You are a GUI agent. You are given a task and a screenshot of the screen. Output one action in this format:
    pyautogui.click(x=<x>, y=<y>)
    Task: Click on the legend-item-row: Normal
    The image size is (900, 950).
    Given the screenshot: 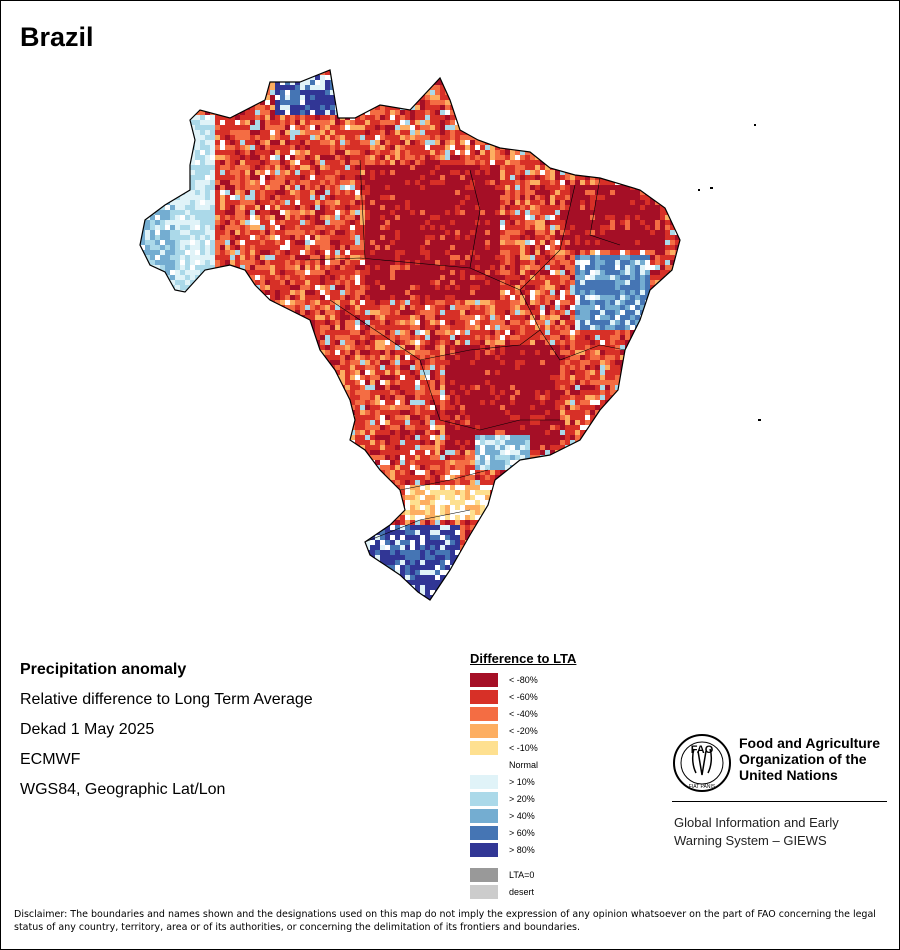 What is the action you would take?
    pyautogui.click(x=523, y=764)
    